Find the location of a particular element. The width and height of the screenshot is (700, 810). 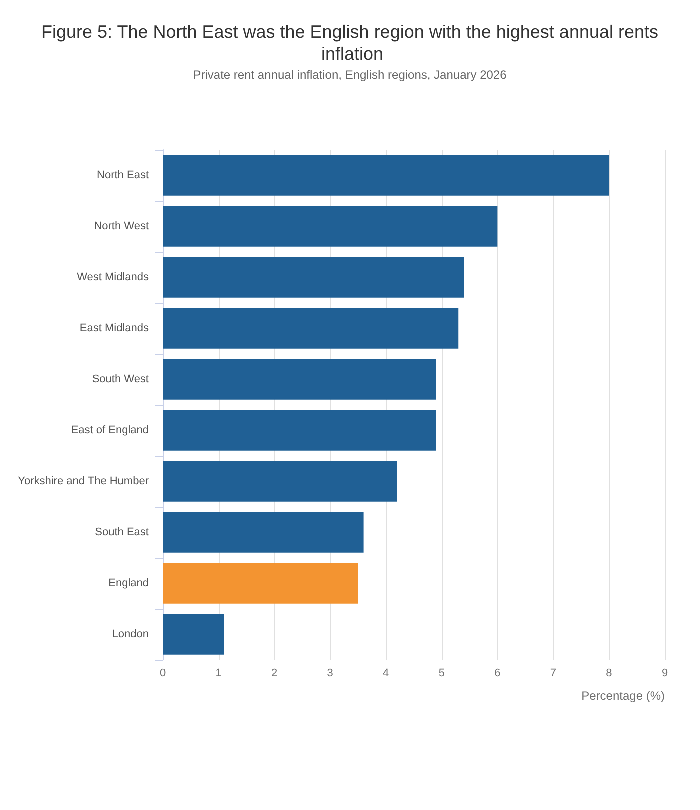

x-tick-label: 9 is located at coordinates (665, 674).